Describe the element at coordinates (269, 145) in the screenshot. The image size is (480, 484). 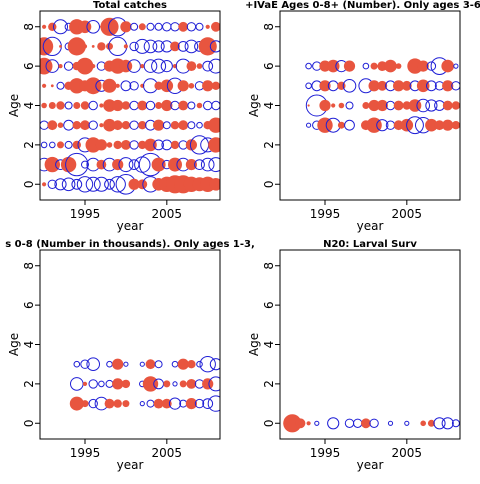
I see `panel-2-y-tick-label-2: 2` at that location.